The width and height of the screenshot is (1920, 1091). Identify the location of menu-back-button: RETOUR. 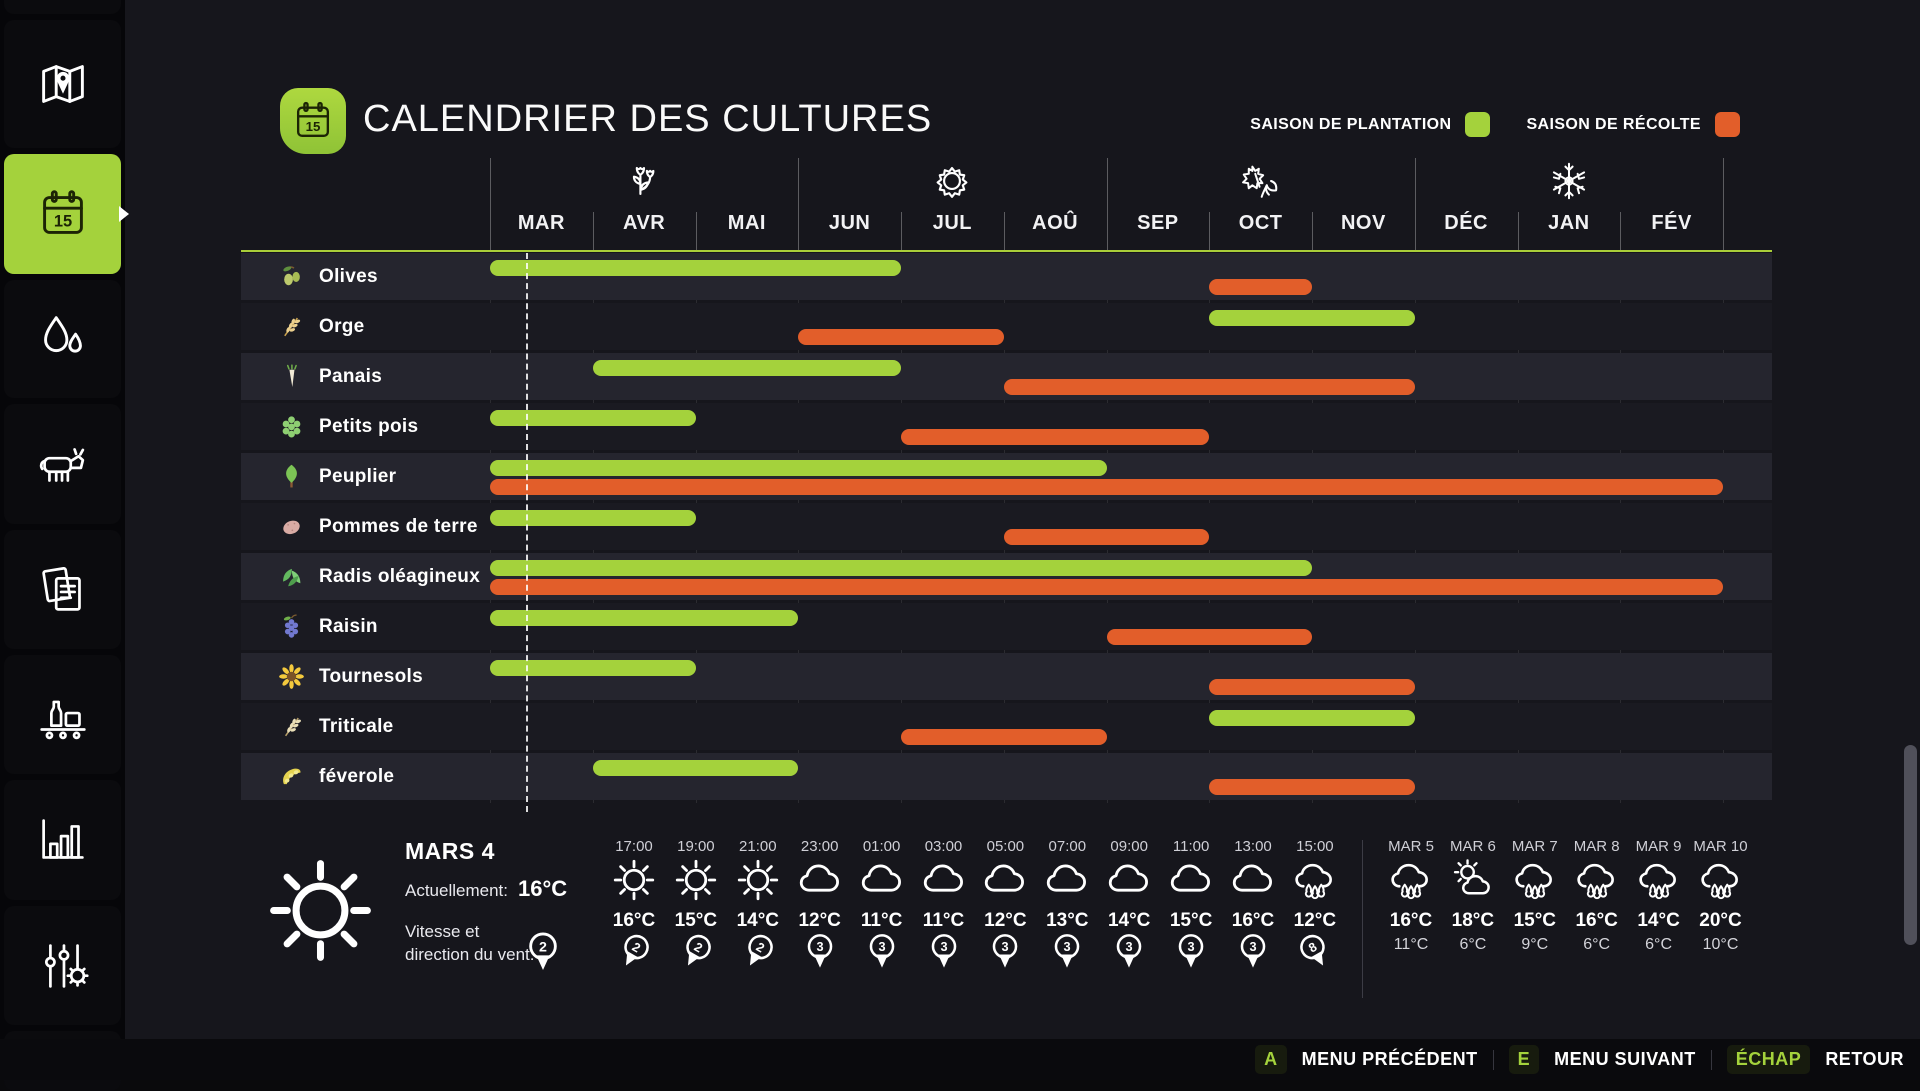
(1864, 1059).